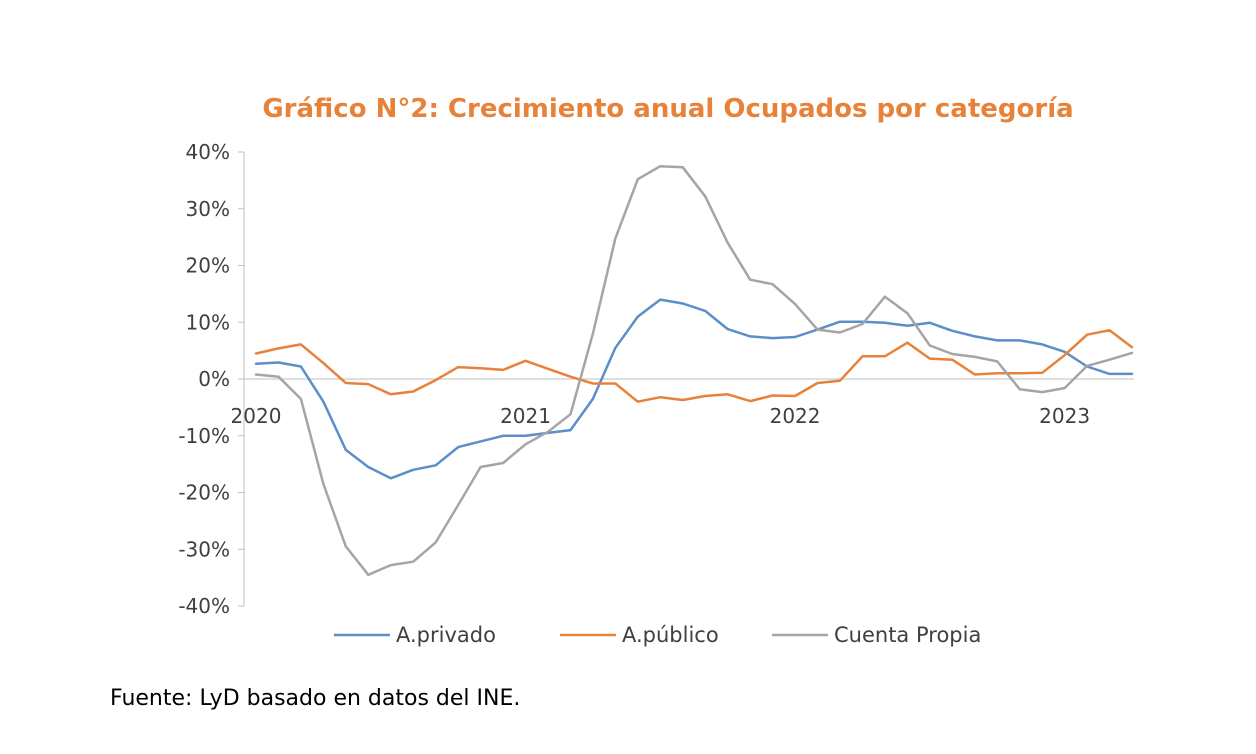 This screenshot has height=754, width=1256. Describe the element at coordinates (525, 416) in the screenshot. I see `x-tick-label: 2021` at that location.